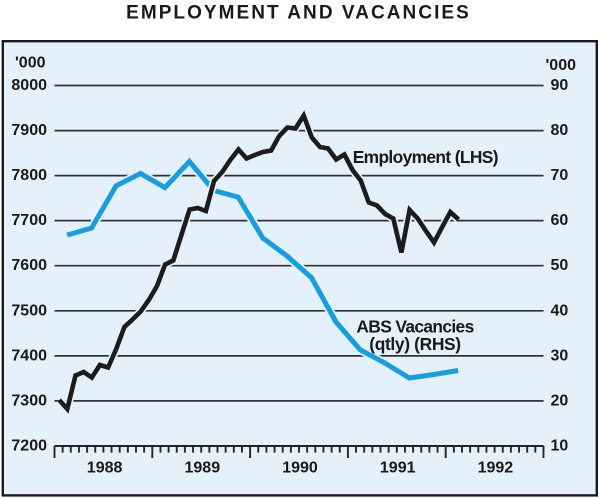  What do you see at coordinates (414, 327) in the screenshot?
I see `svg-text: ABS Vacancies` at bounding box center [414, 327].